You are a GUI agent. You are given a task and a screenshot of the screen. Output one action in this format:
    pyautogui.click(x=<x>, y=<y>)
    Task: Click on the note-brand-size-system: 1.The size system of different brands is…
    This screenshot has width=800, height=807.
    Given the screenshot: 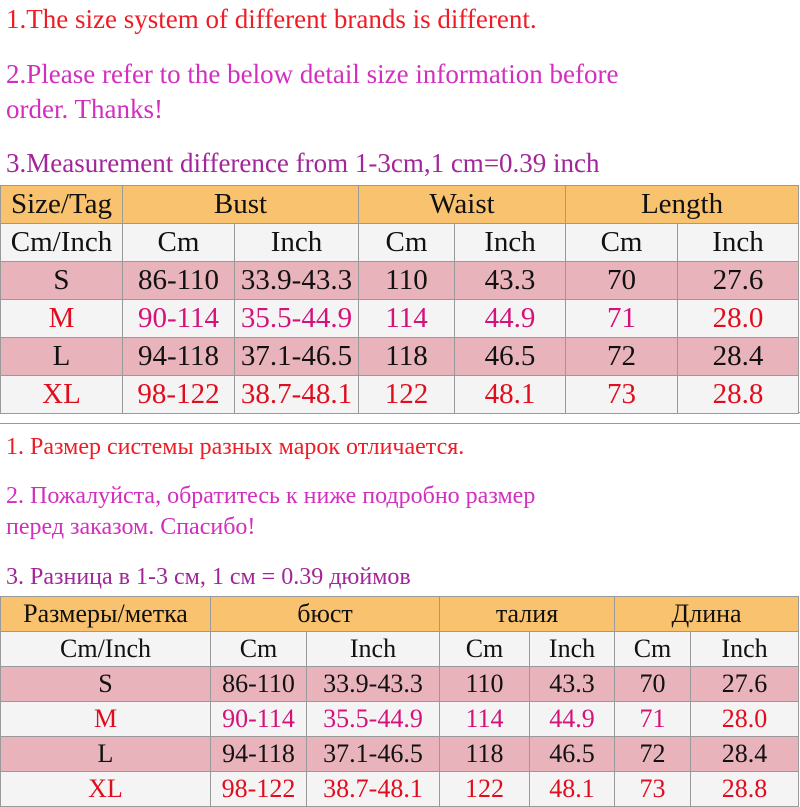 What is the action you would take?
    pyautogui.click(x=271, y=19)
    